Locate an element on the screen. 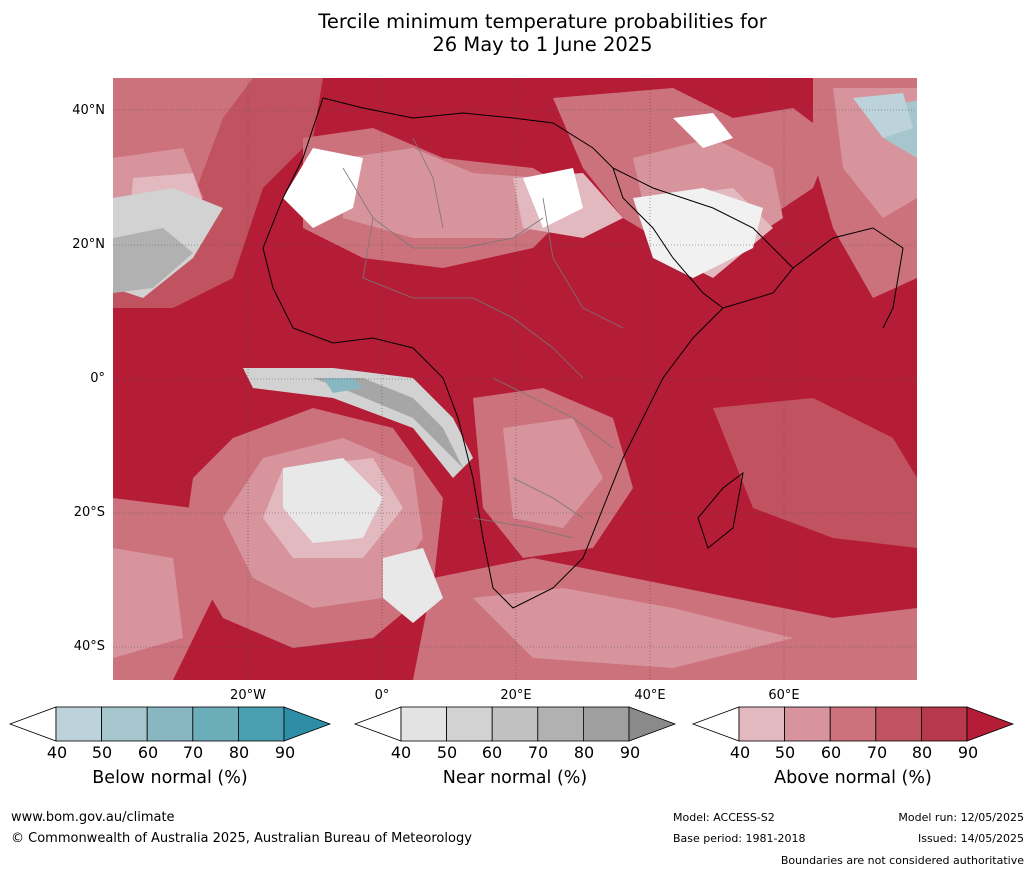 Image resolution: width=1035 pixels, height=873 pixels. colorbar-below-svg is located at coordinates (170, 724).